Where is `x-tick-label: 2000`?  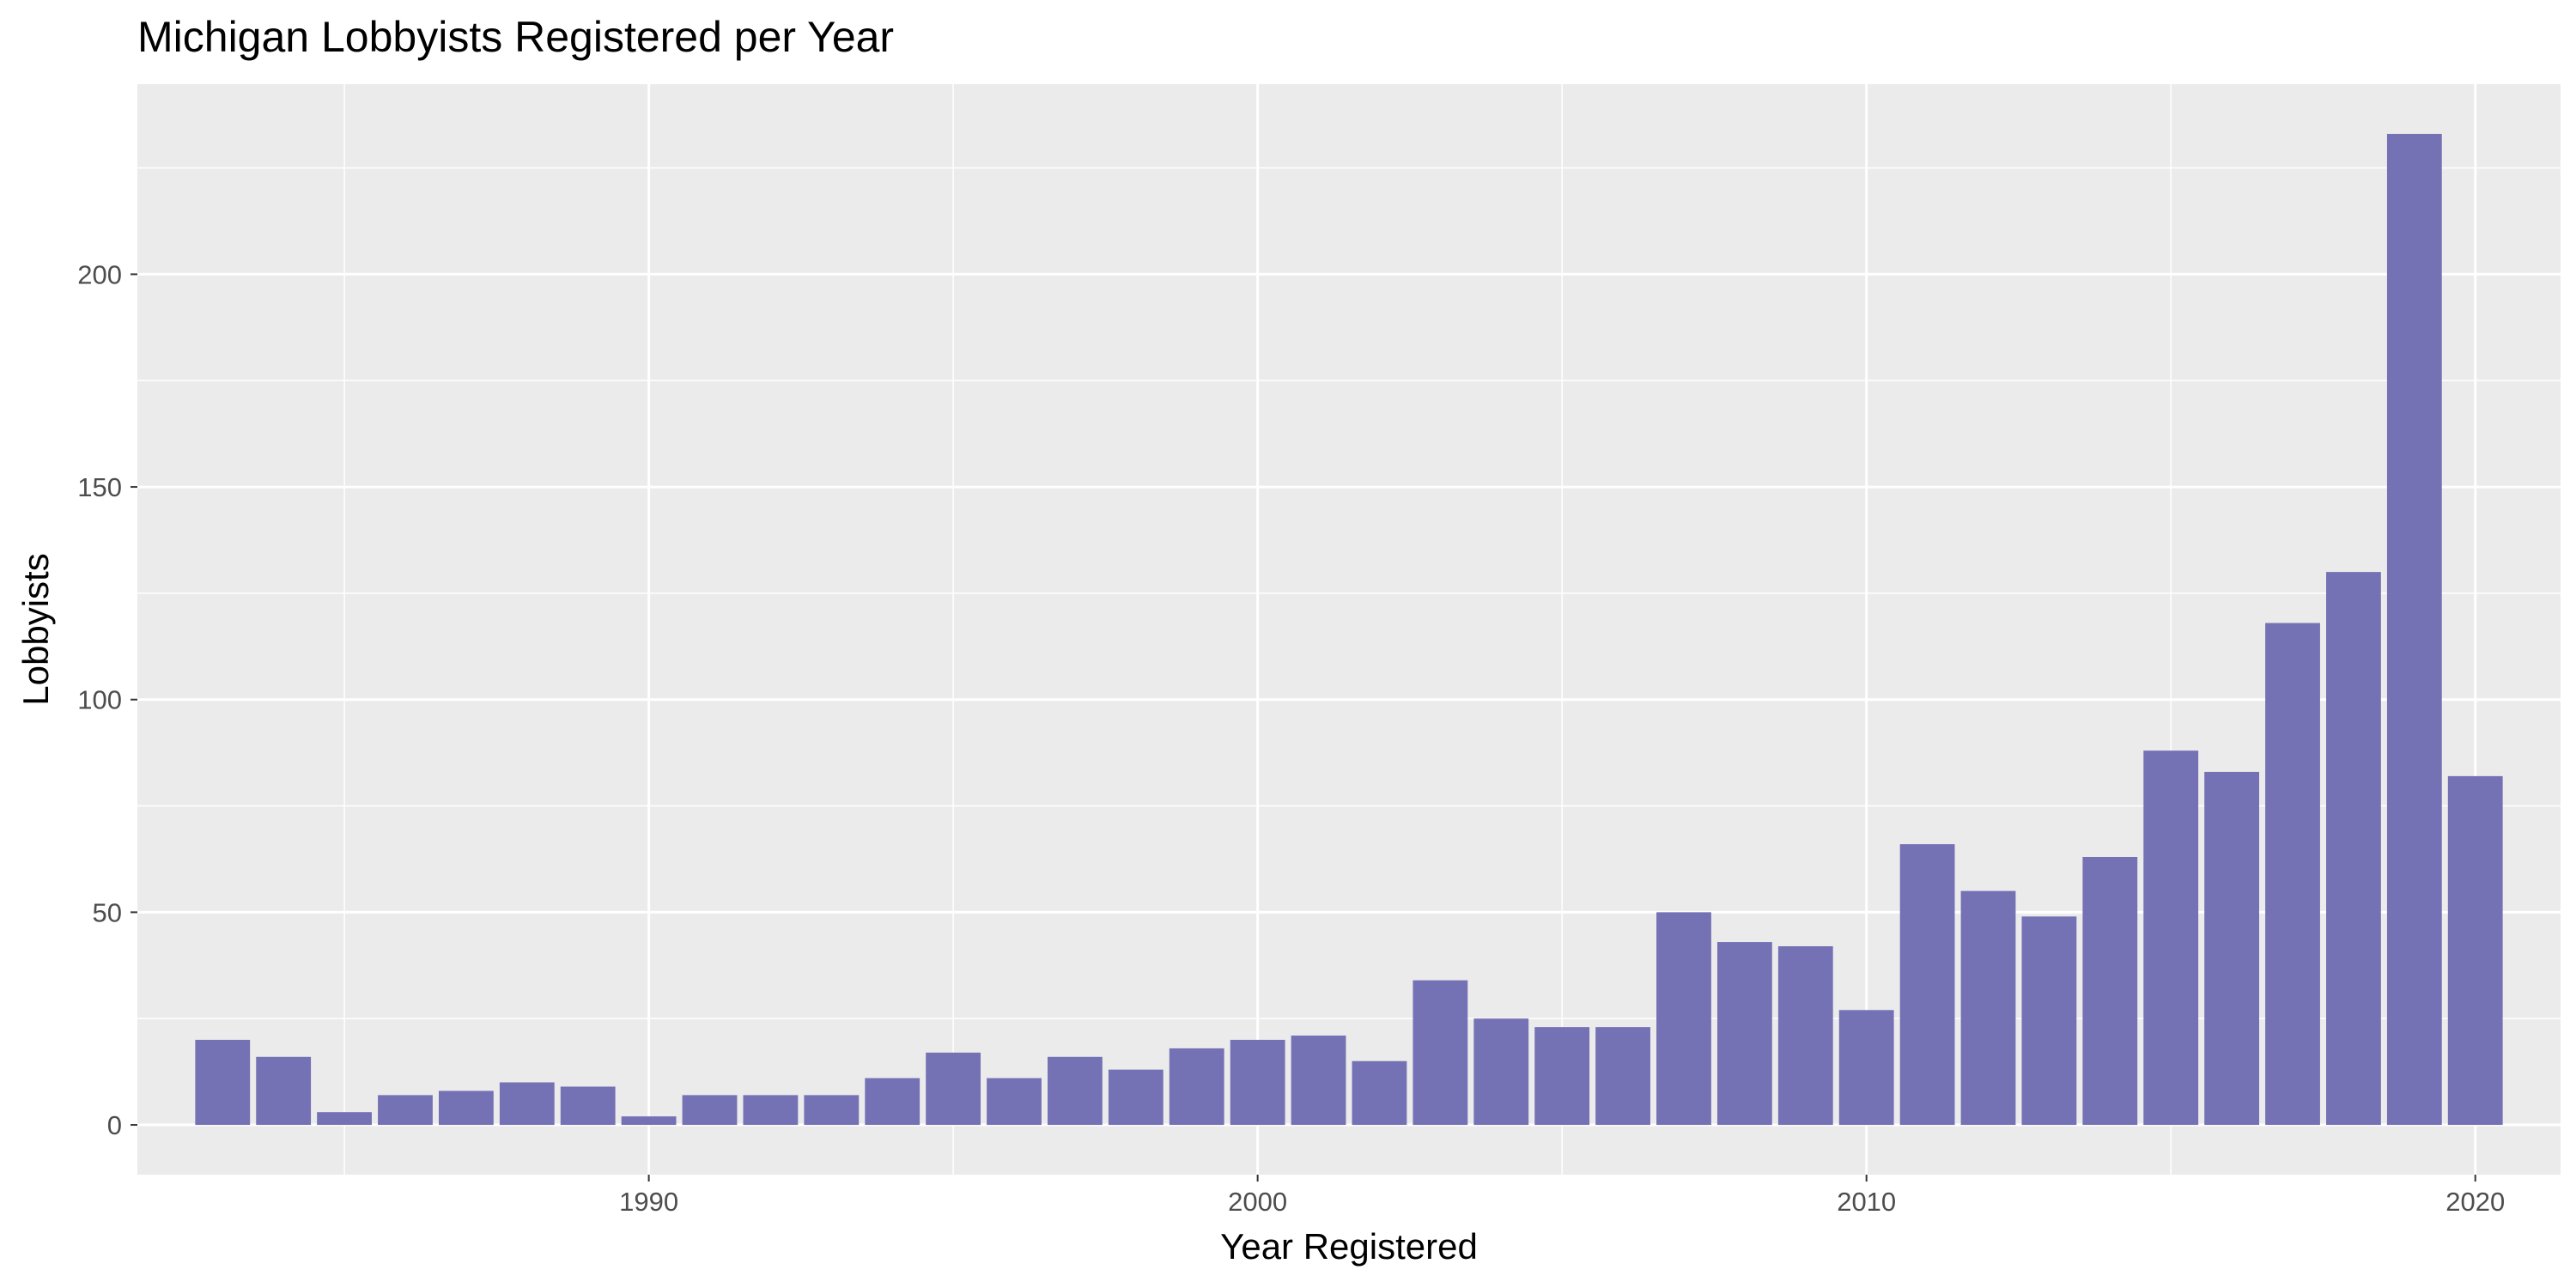 x-tick-label: 2000 is located at coordinates (1257, 1202).